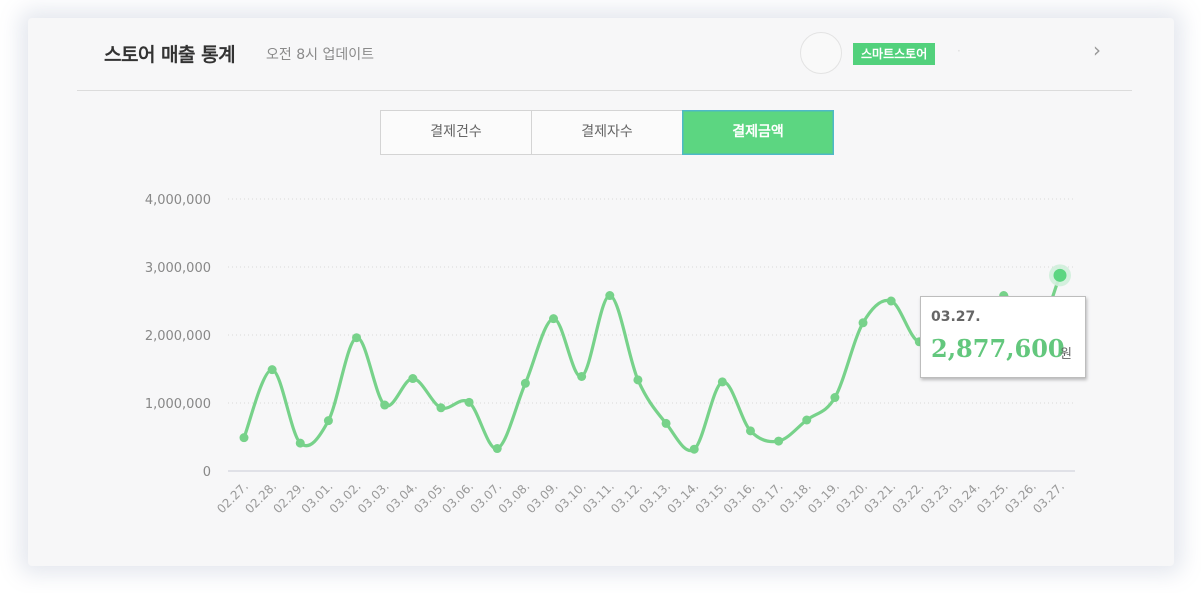  Describe the element at coordinates (456, 132) in the screenshot. I see `tab-payment-count: 결제건수` at that location.